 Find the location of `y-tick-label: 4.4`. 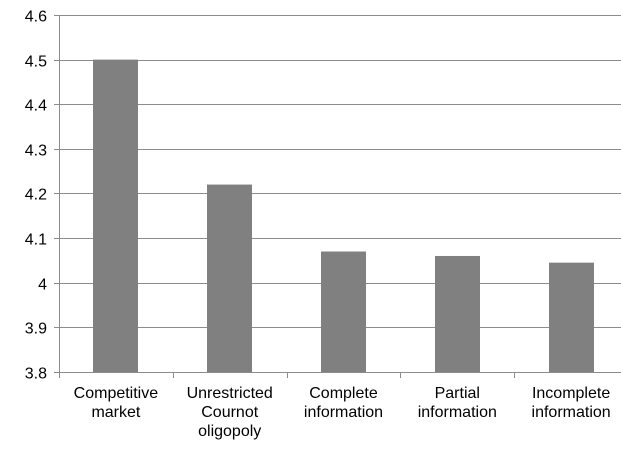

y-tick-label: 4.4 is located at coordinates (36, 106).